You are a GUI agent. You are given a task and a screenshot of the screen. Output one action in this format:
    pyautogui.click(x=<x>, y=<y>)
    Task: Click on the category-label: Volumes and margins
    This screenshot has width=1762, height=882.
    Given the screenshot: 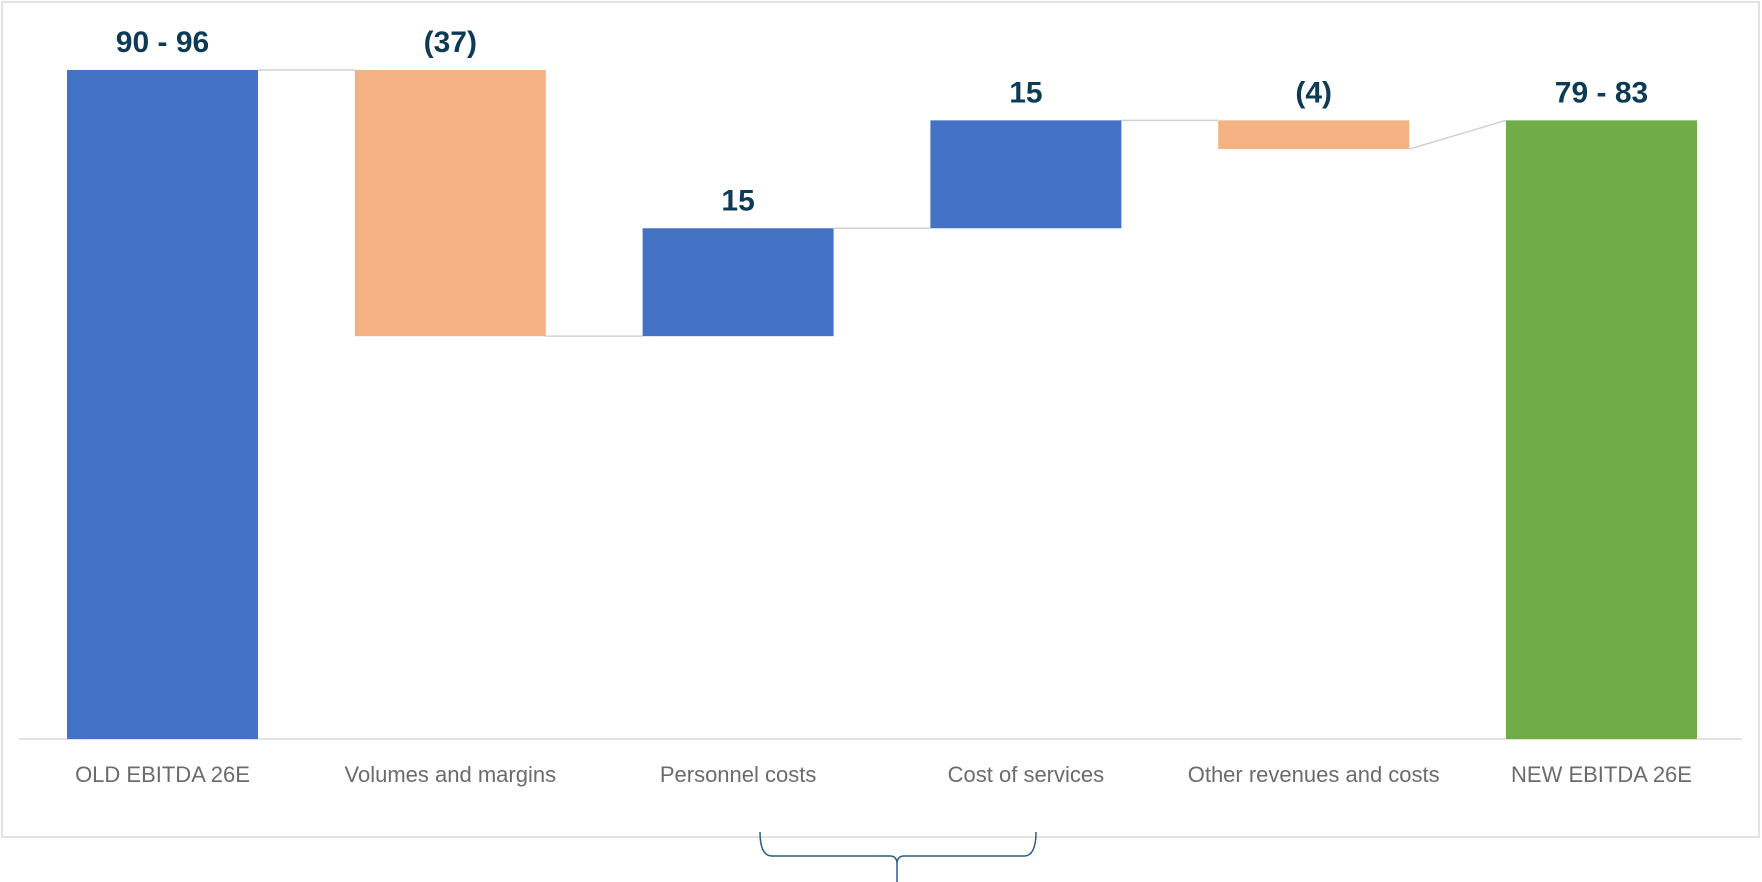 What is the action you would take?
    pyautogui.click(x=450, y=774)
    